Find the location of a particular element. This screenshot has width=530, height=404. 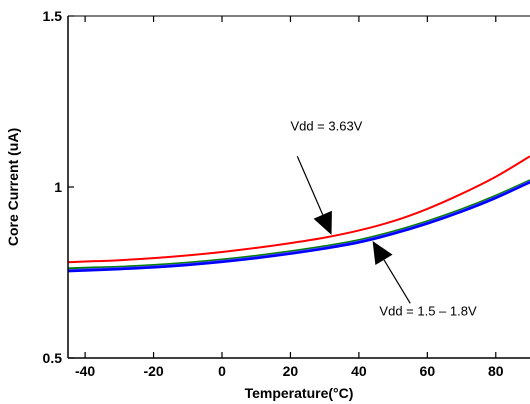

x-tick-label: 80 is located at coordinates (496, 371).